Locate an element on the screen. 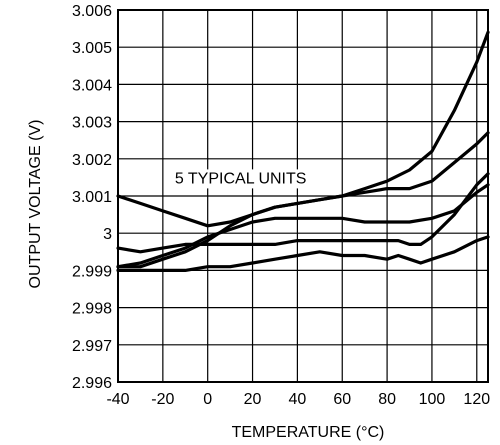  y-tick-label: 3.004 is located at coordinates (92, 85).